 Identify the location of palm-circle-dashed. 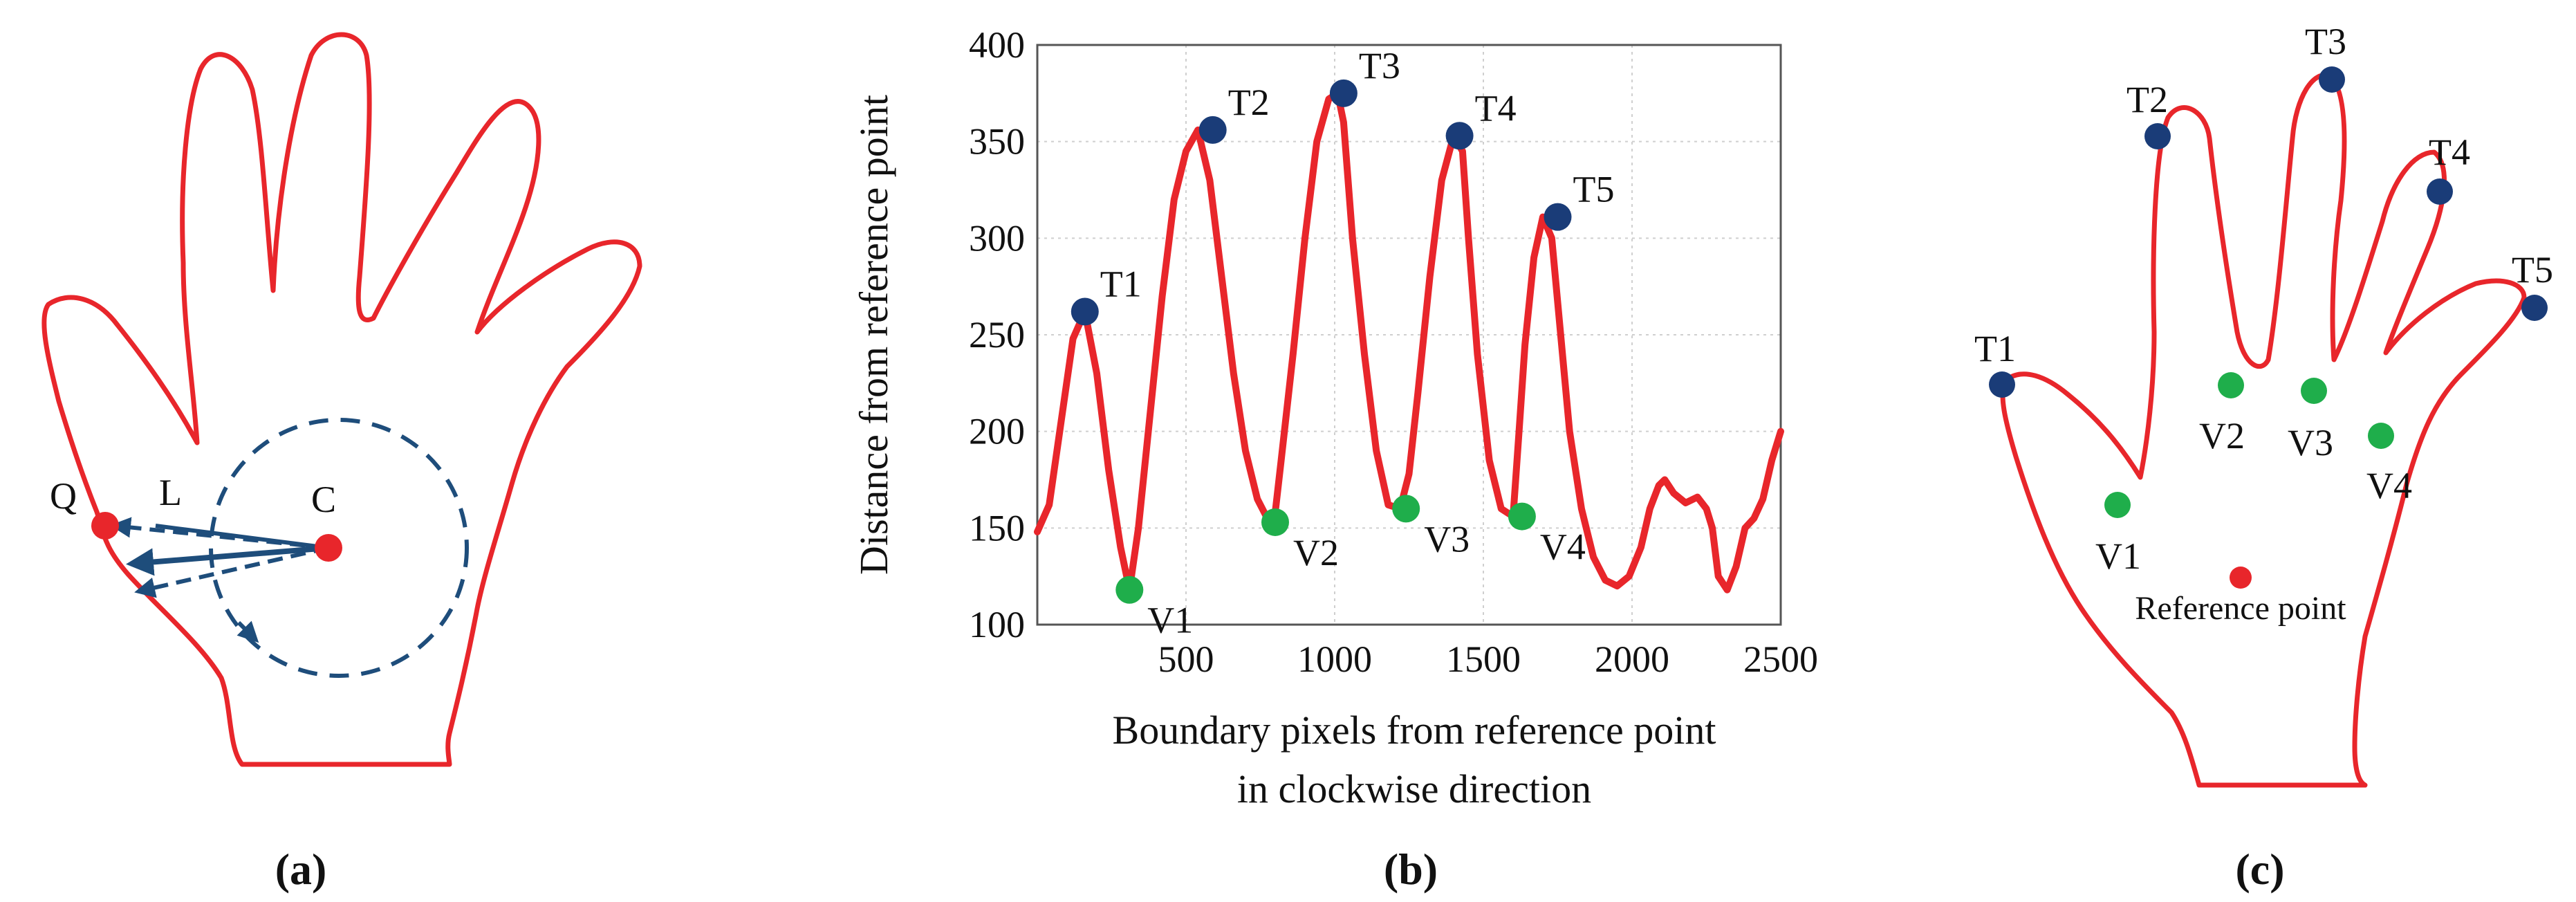
(339, 548).